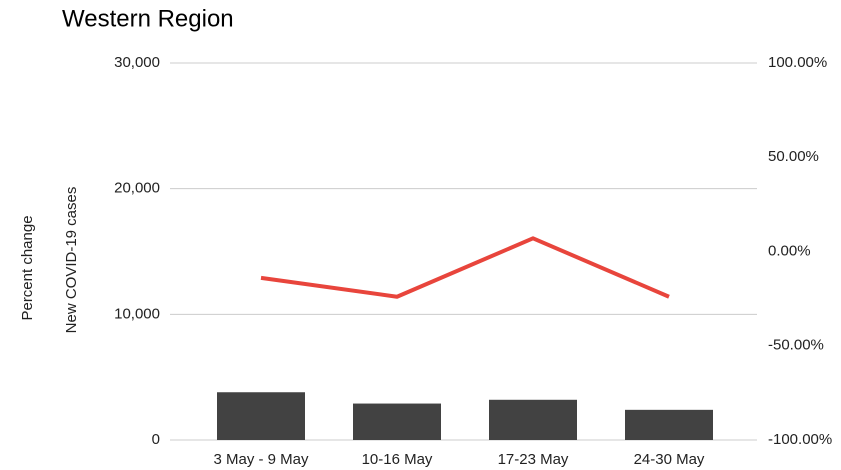 The height and width of the screenshot is (470, 841). What do you see at coordinates (27, 267) in the screenshot?
I see `y2-axis-label: Percent change` at bounding box center [27, 267].